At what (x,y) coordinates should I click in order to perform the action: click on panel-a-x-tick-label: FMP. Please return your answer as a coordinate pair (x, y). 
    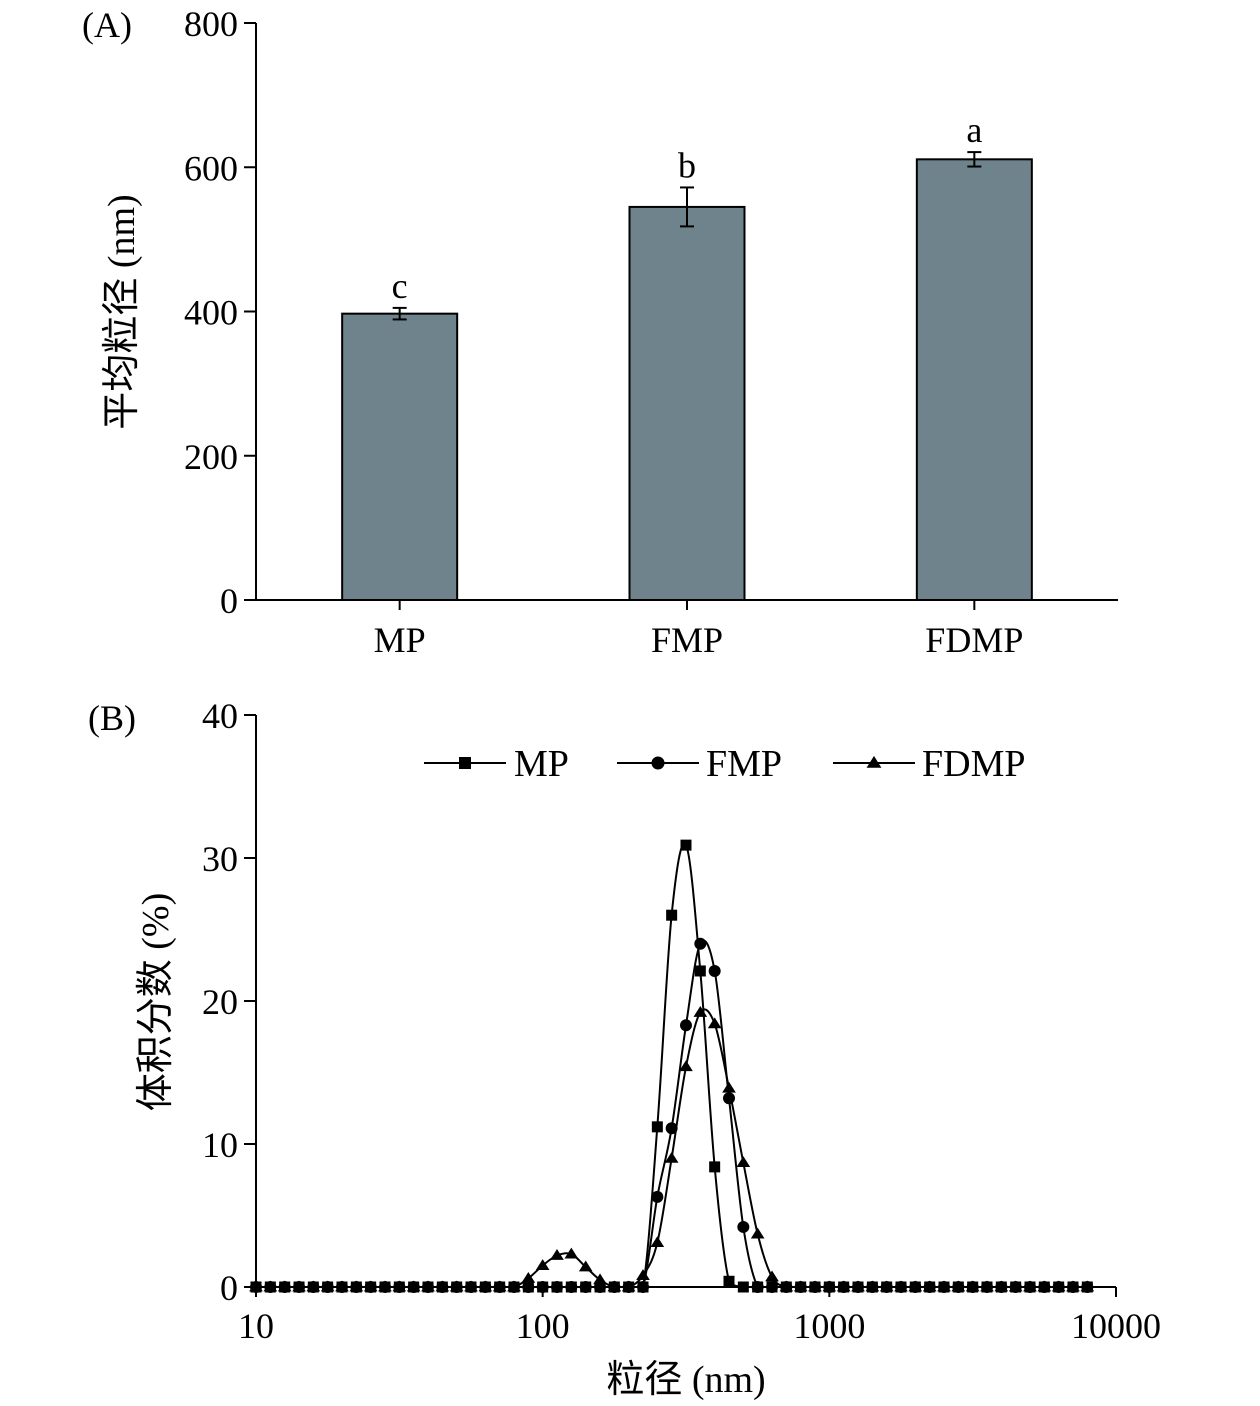
    Looking at the image, I should click on (687, 640).